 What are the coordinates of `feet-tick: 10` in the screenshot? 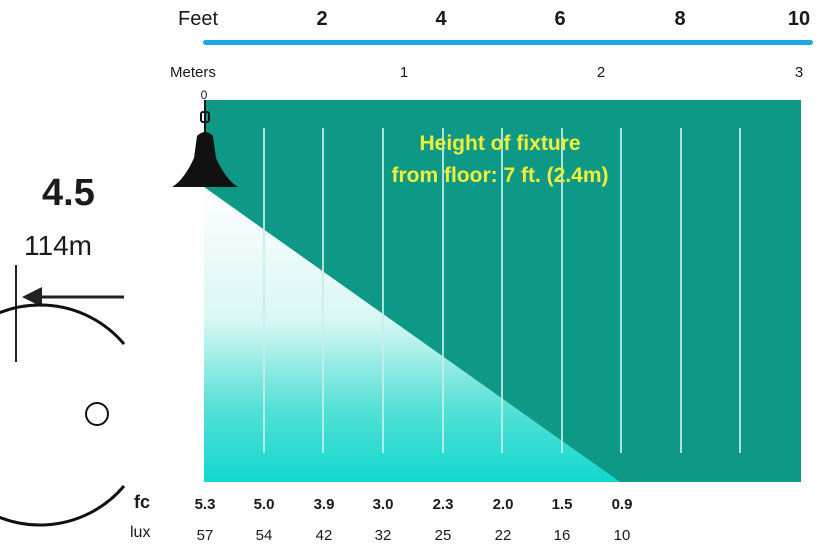 It's located at (799, 19).